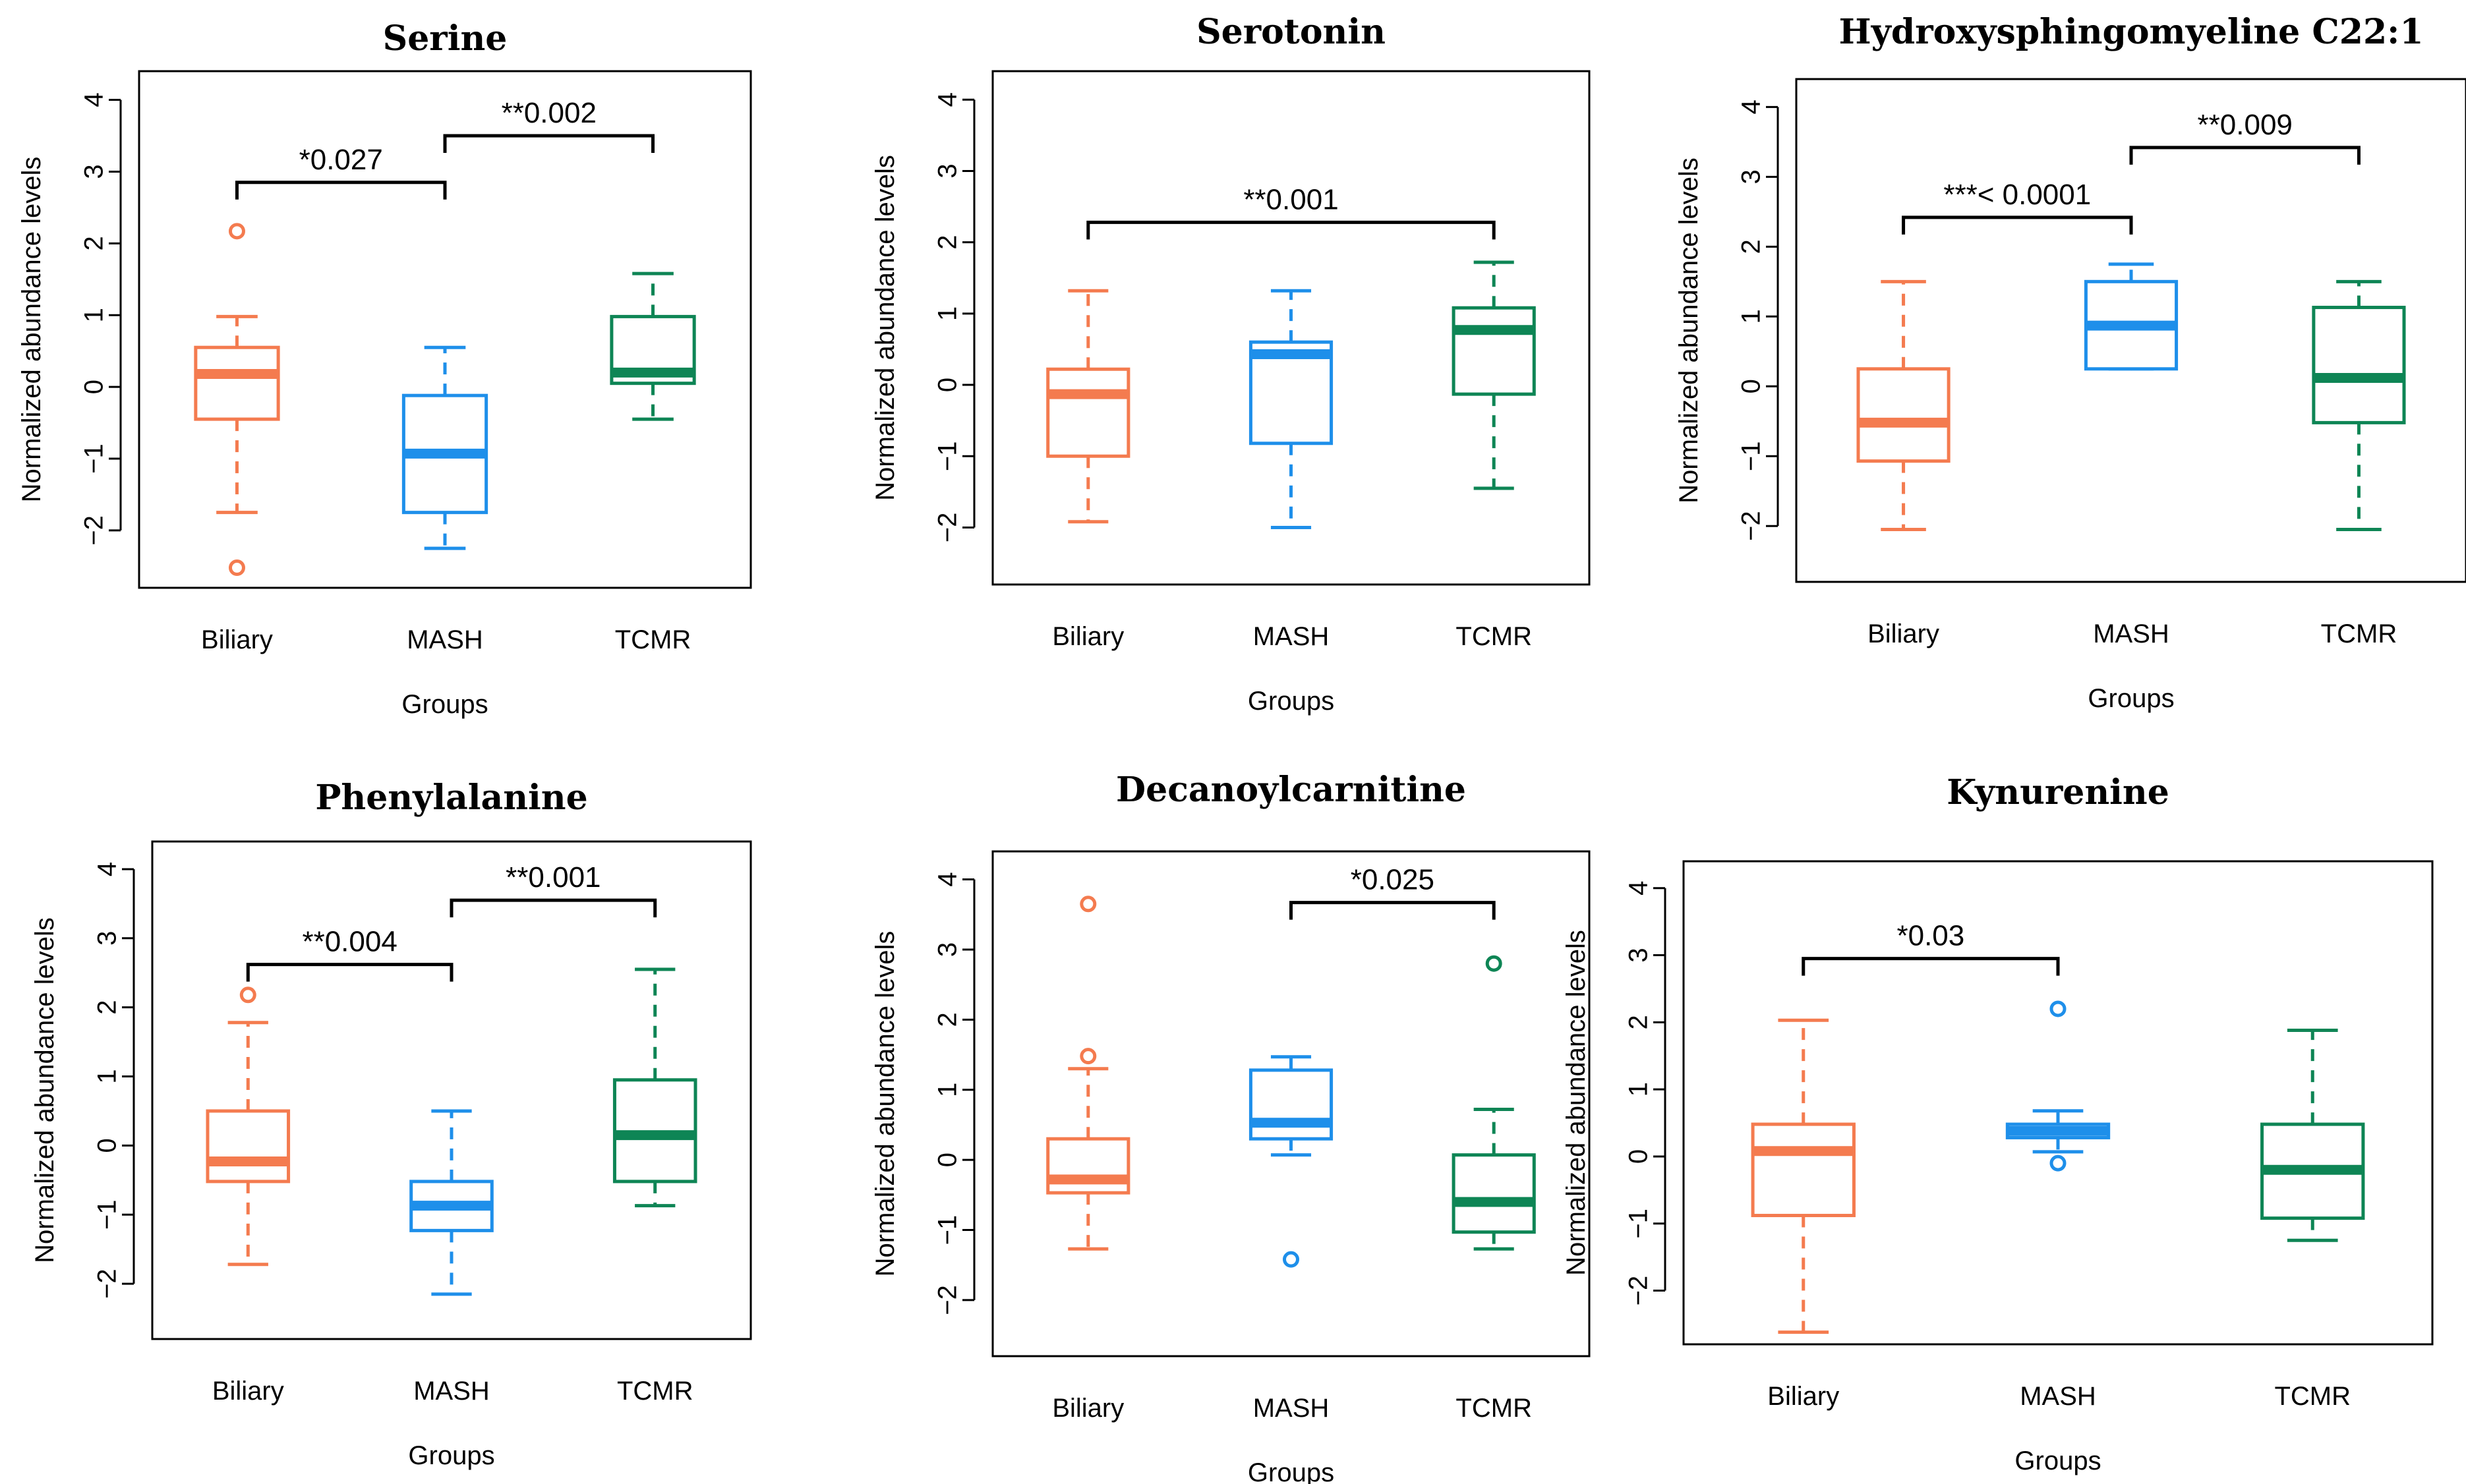  What do you see at coordinates (1291, 32) in the screenshot?
I see `chart-title: Serotonin` at bounding box center [1291, 32].